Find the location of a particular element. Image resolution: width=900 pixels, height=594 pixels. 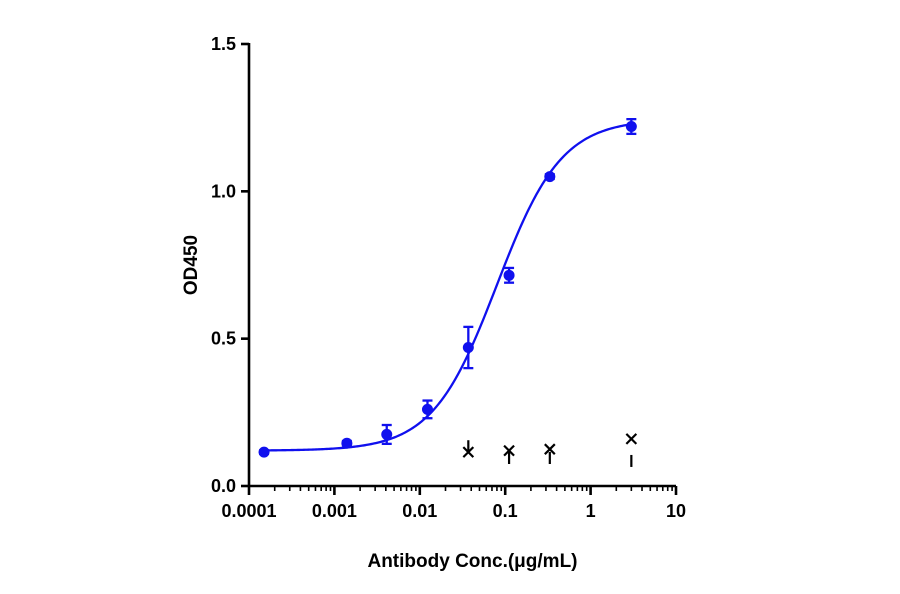

y-ticks: 0.0 0.5 1.0 1.5 is located at coordinates (230, 265).